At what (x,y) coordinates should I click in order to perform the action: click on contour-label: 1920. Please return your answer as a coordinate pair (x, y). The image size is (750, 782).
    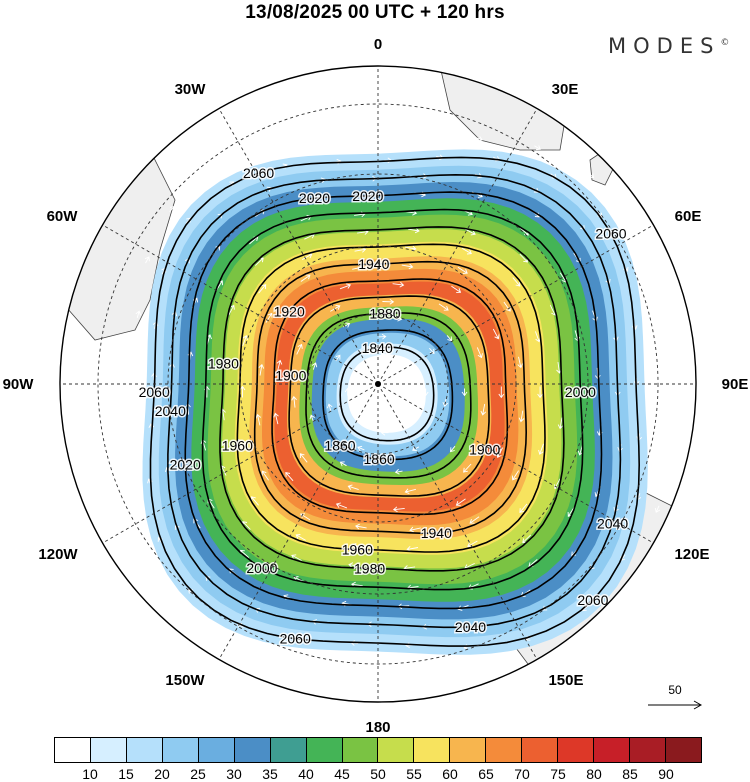
    Looking at the image, I should click on (289, 312).